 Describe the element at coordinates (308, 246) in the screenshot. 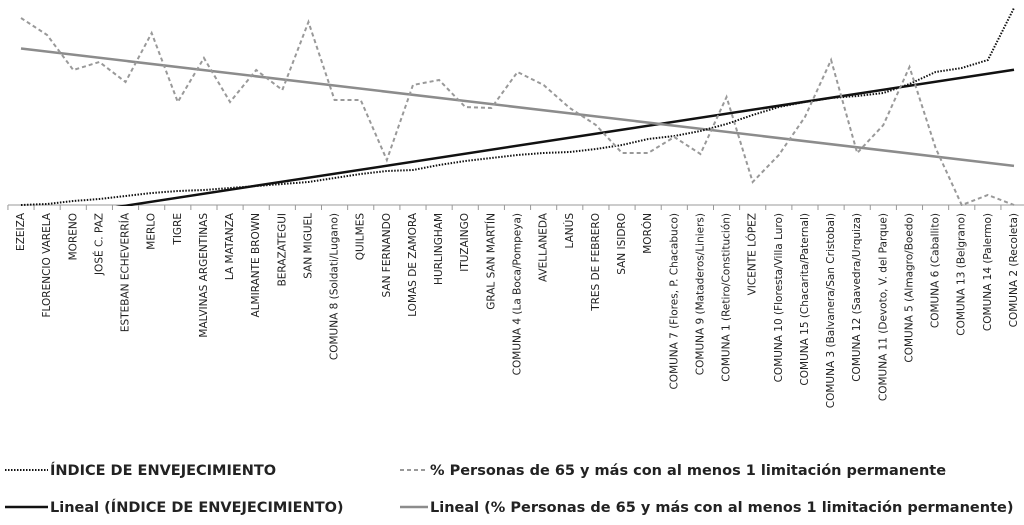

I see `x-tick-label: SAN MIGUEL` at that location.